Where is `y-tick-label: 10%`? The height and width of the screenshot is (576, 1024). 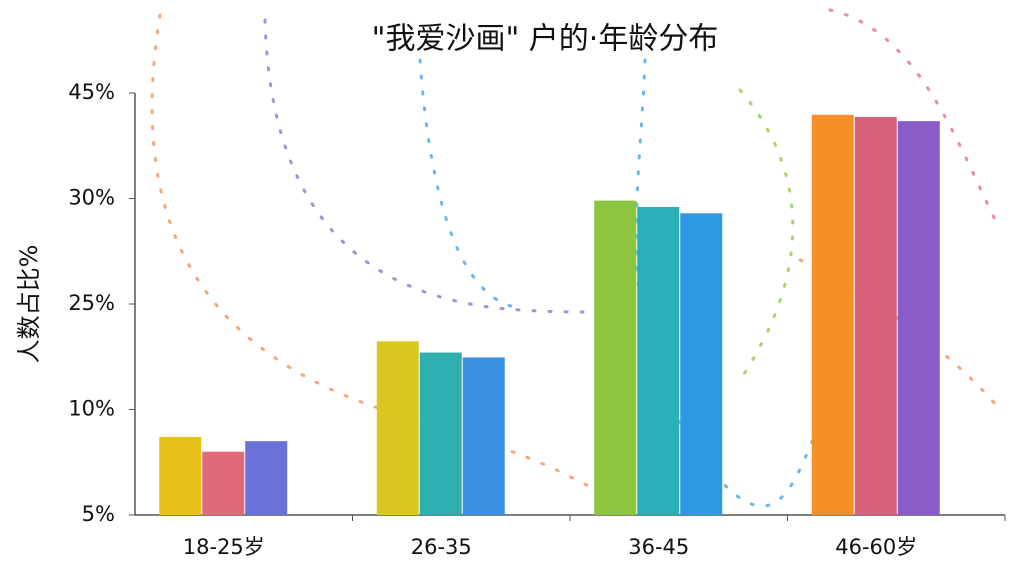
y-tick-label: 10% is located at coordinates (91, 409).